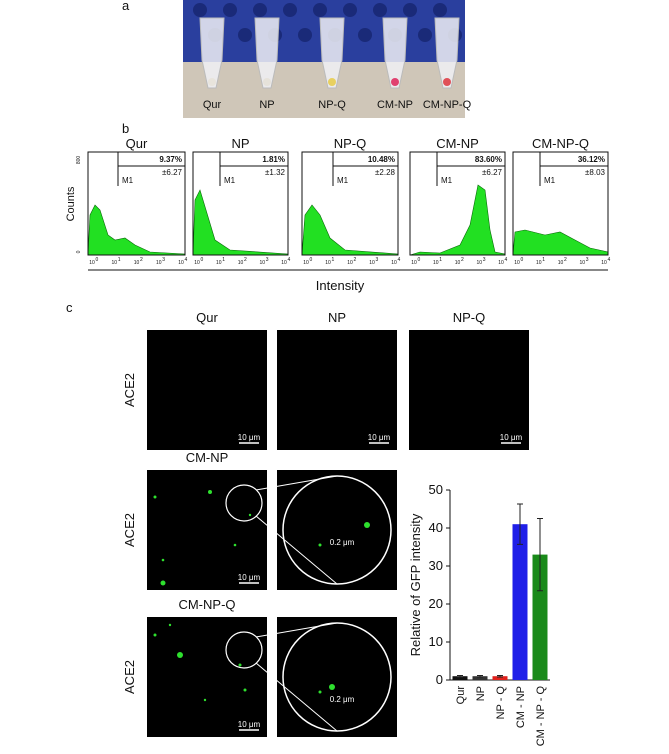  I want to click on x-tick-label: CM - NP - Q, so click(541, 716).